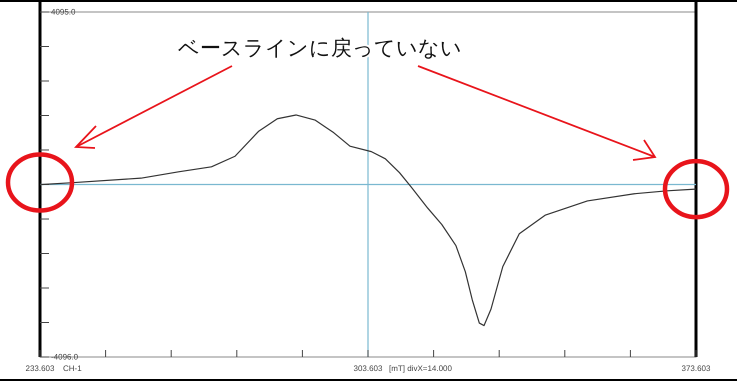 This screenshot has height=381, width=737. Describe the element at coordinates (41, 368) in the screenshot. I see `x-tick-label: 233.603` at that location.